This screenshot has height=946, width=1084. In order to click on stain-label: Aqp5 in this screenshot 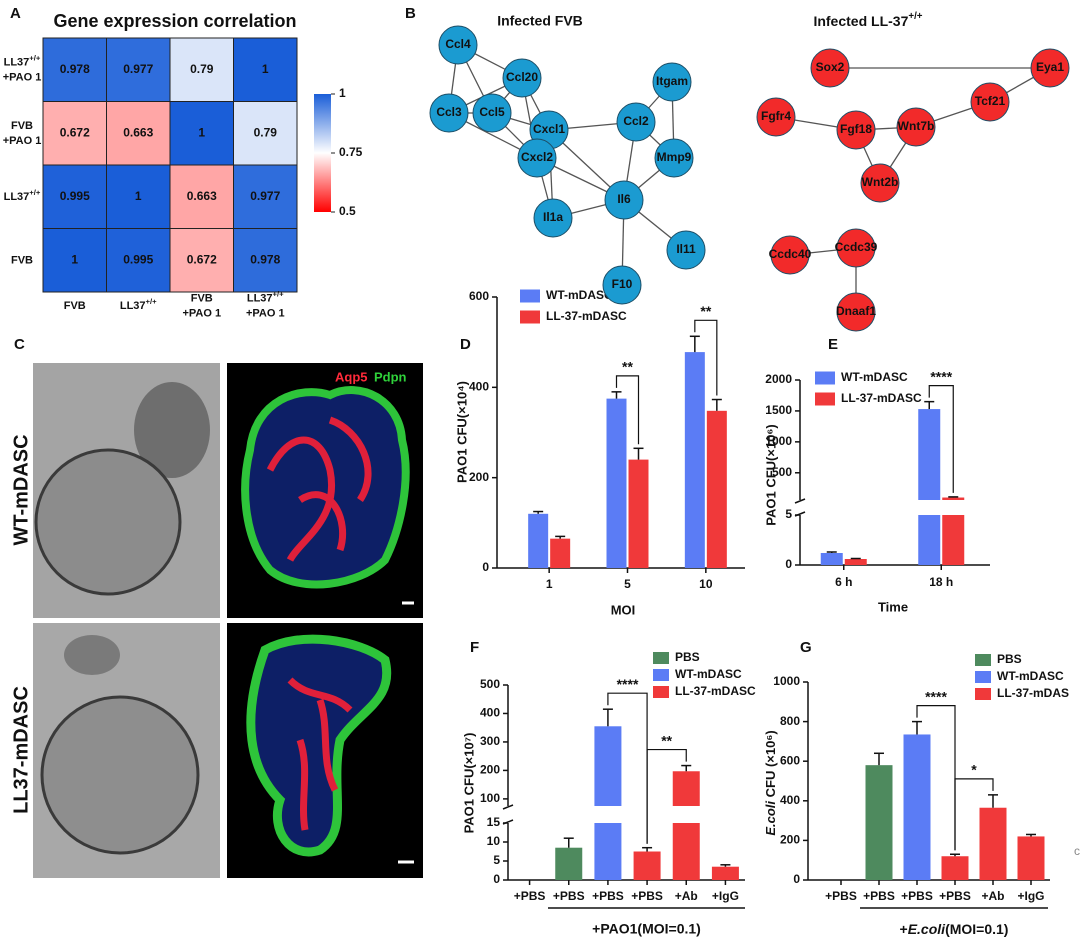, I will do `click(351, 376)`.